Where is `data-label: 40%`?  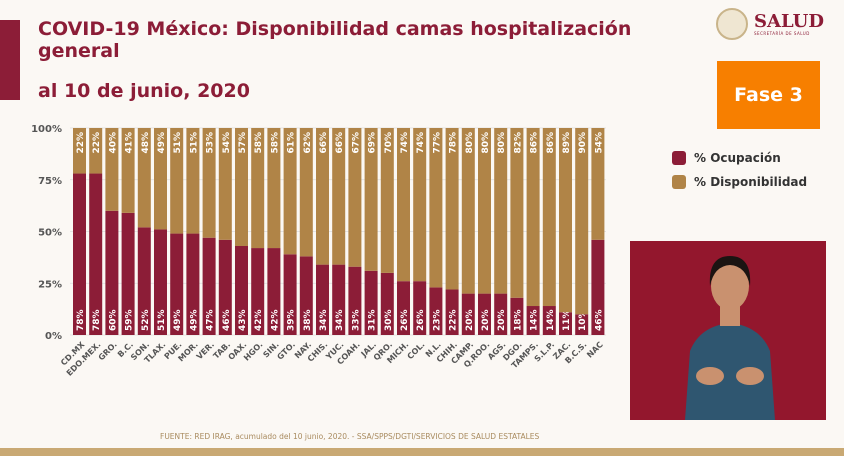
data-label: 40% is located at coordinates (113, 143).